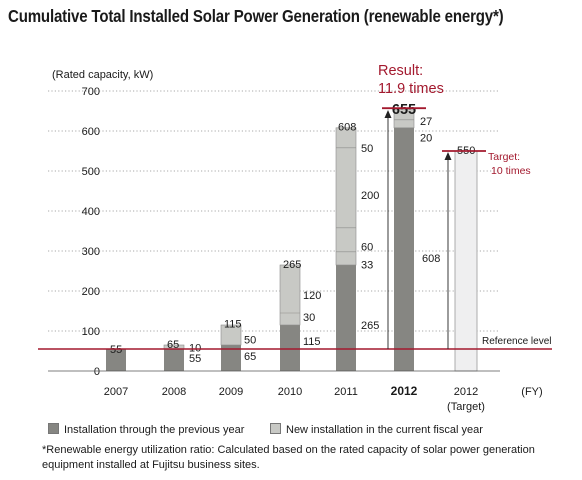 This screenshot has height=480, width=582. What do you see at coordinates (231, 392) in the screenshot?
I see `x-tick-label: 2009` at bounding box center [231, 392].